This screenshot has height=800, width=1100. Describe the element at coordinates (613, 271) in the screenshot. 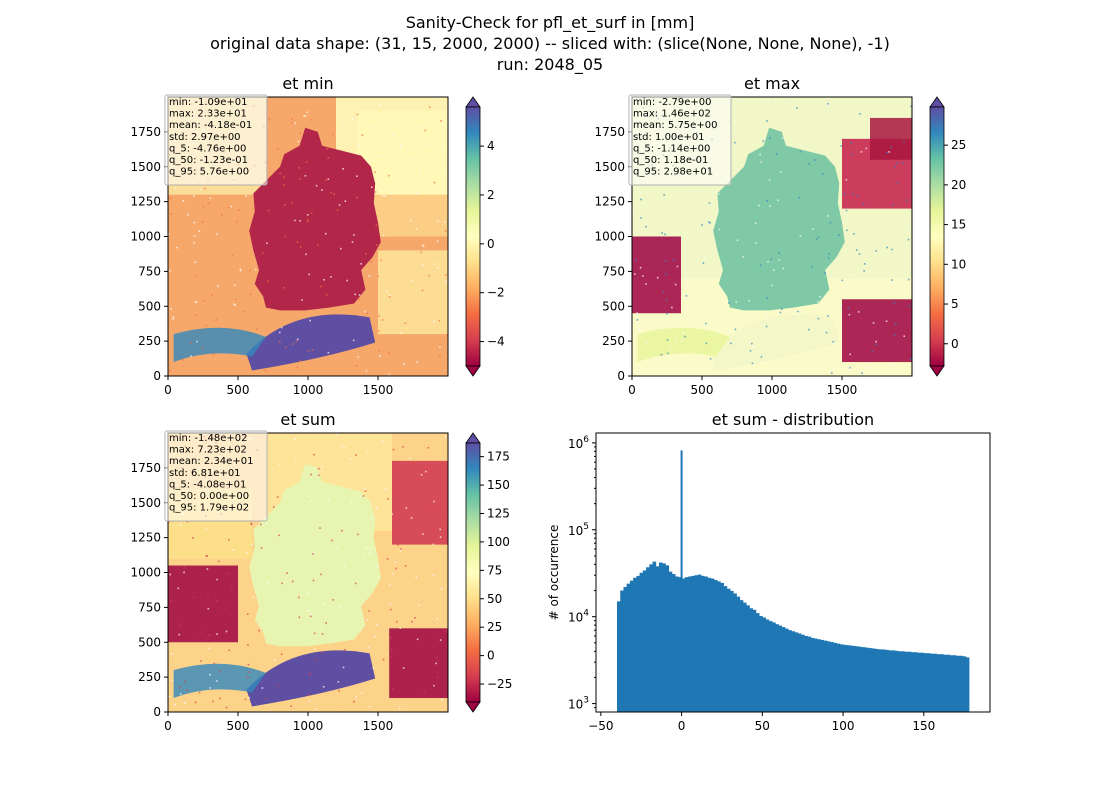

I see `y-tick-label: 750` at that location.